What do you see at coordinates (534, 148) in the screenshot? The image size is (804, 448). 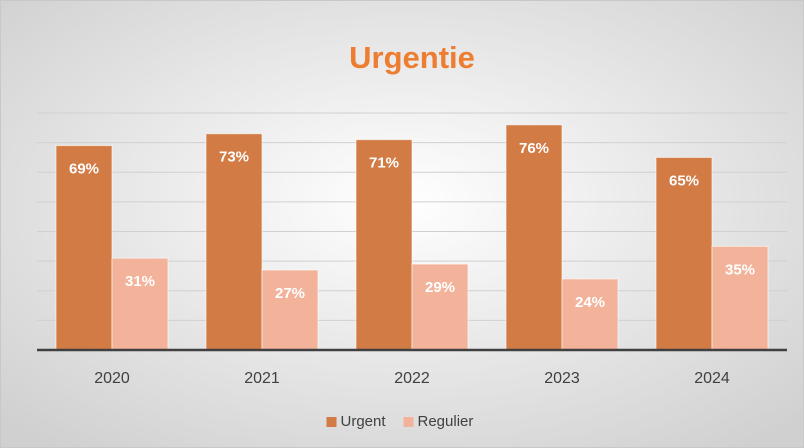 I see `data-label: 76%` at bounding box center [534, 148].